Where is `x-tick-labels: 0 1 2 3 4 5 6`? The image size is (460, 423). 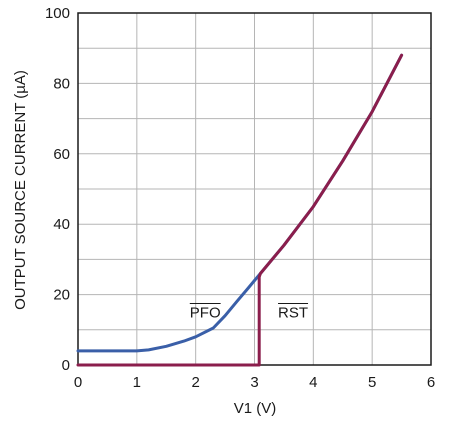
x-tick-labels: 0 1 2 3 4 5 6 is located at coordinates (254, 382).